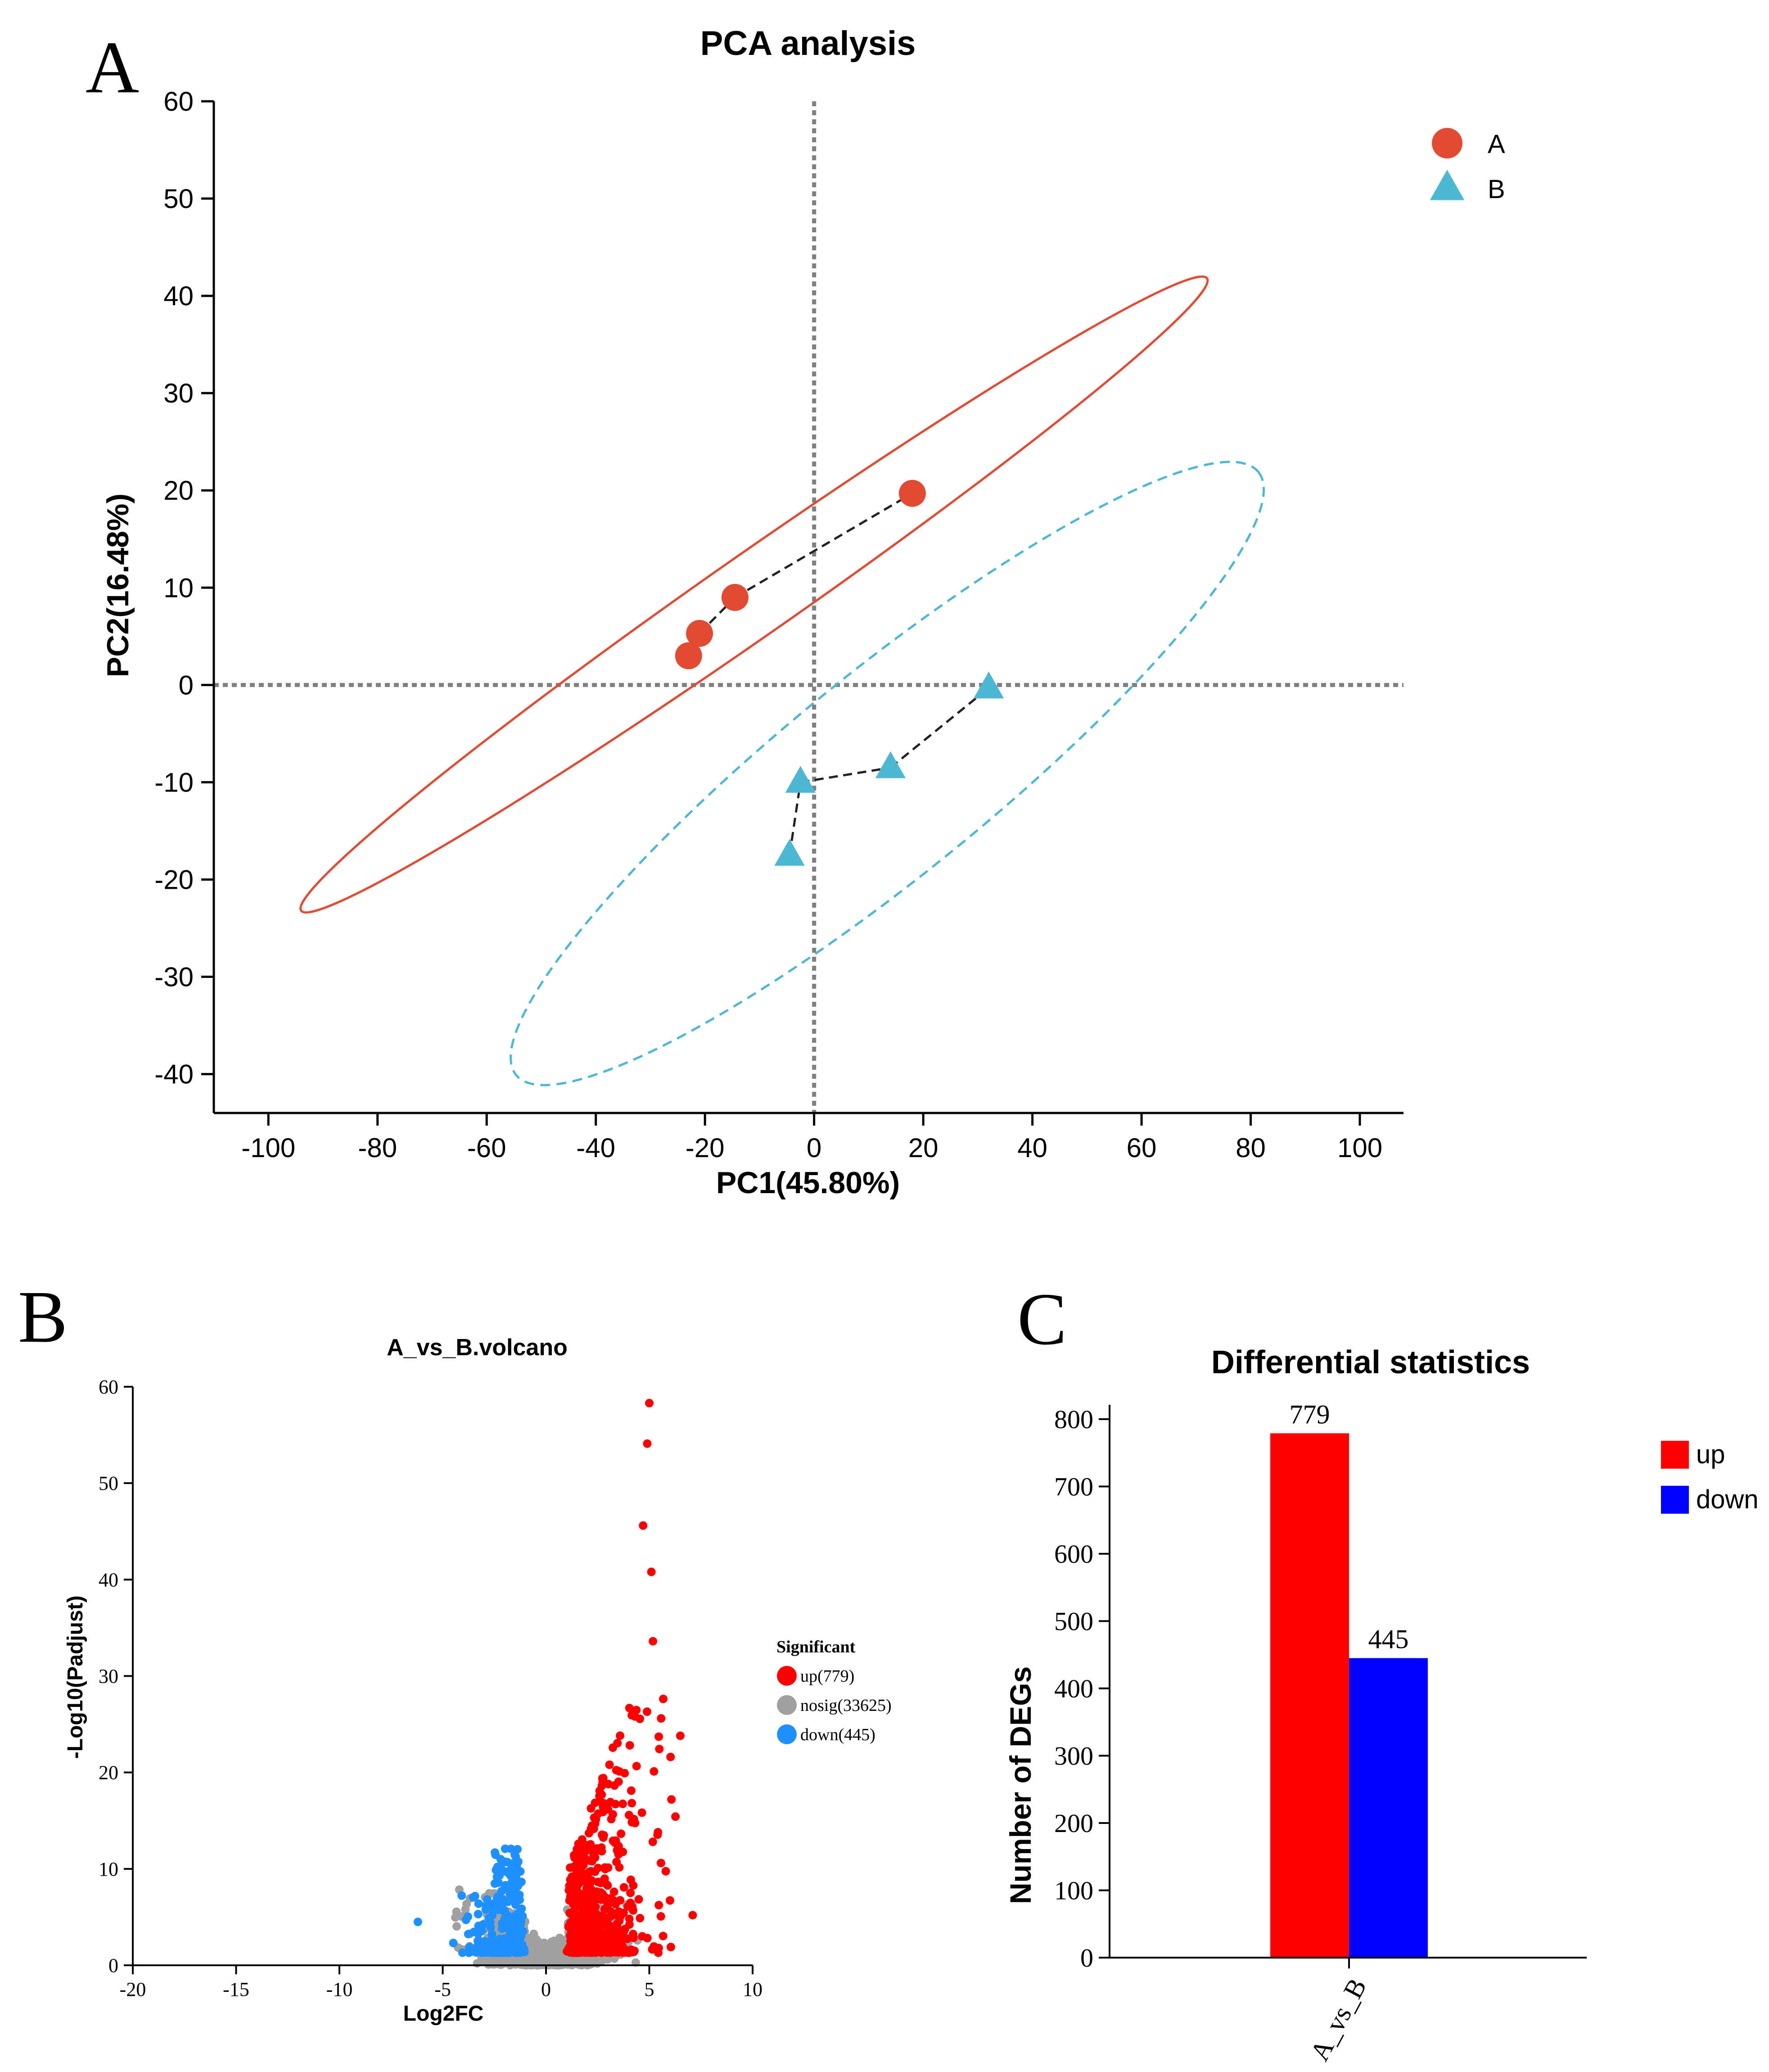 The width and height of the screenshot is (1769, 2072). I want to click on deg-legend-label-down: down, so click(1727, 1499).